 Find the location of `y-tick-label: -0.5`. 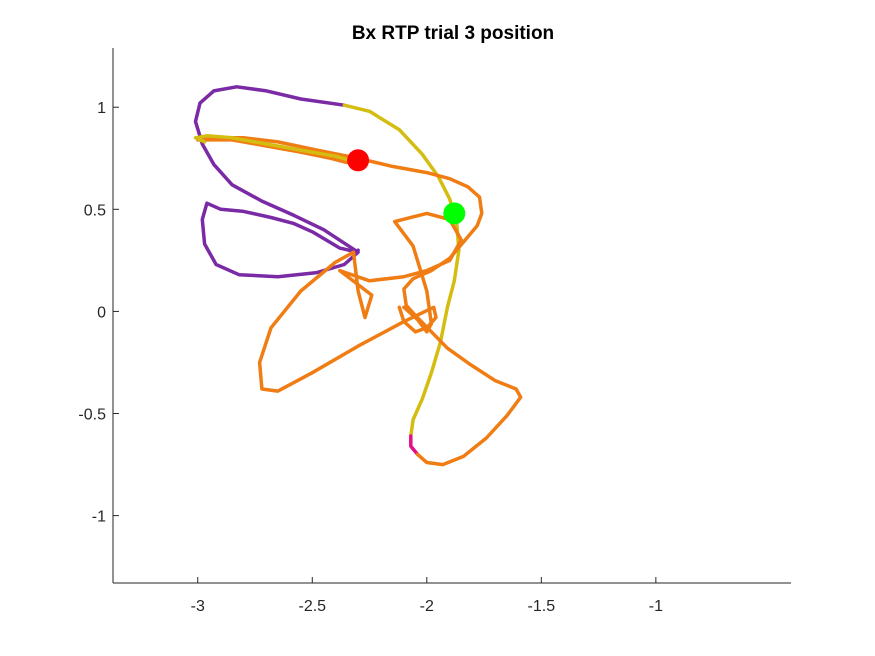

y-tick-label: -0.5 is located at coordinates (92, 415).